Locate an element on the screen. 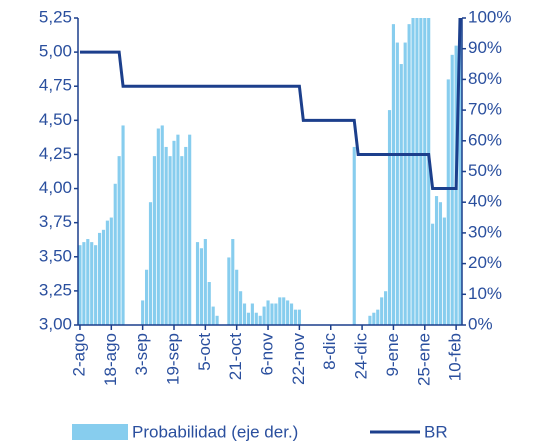 The image size is (543, 444). y-tick-label: 4,50 is located at coordinates (55, 119).